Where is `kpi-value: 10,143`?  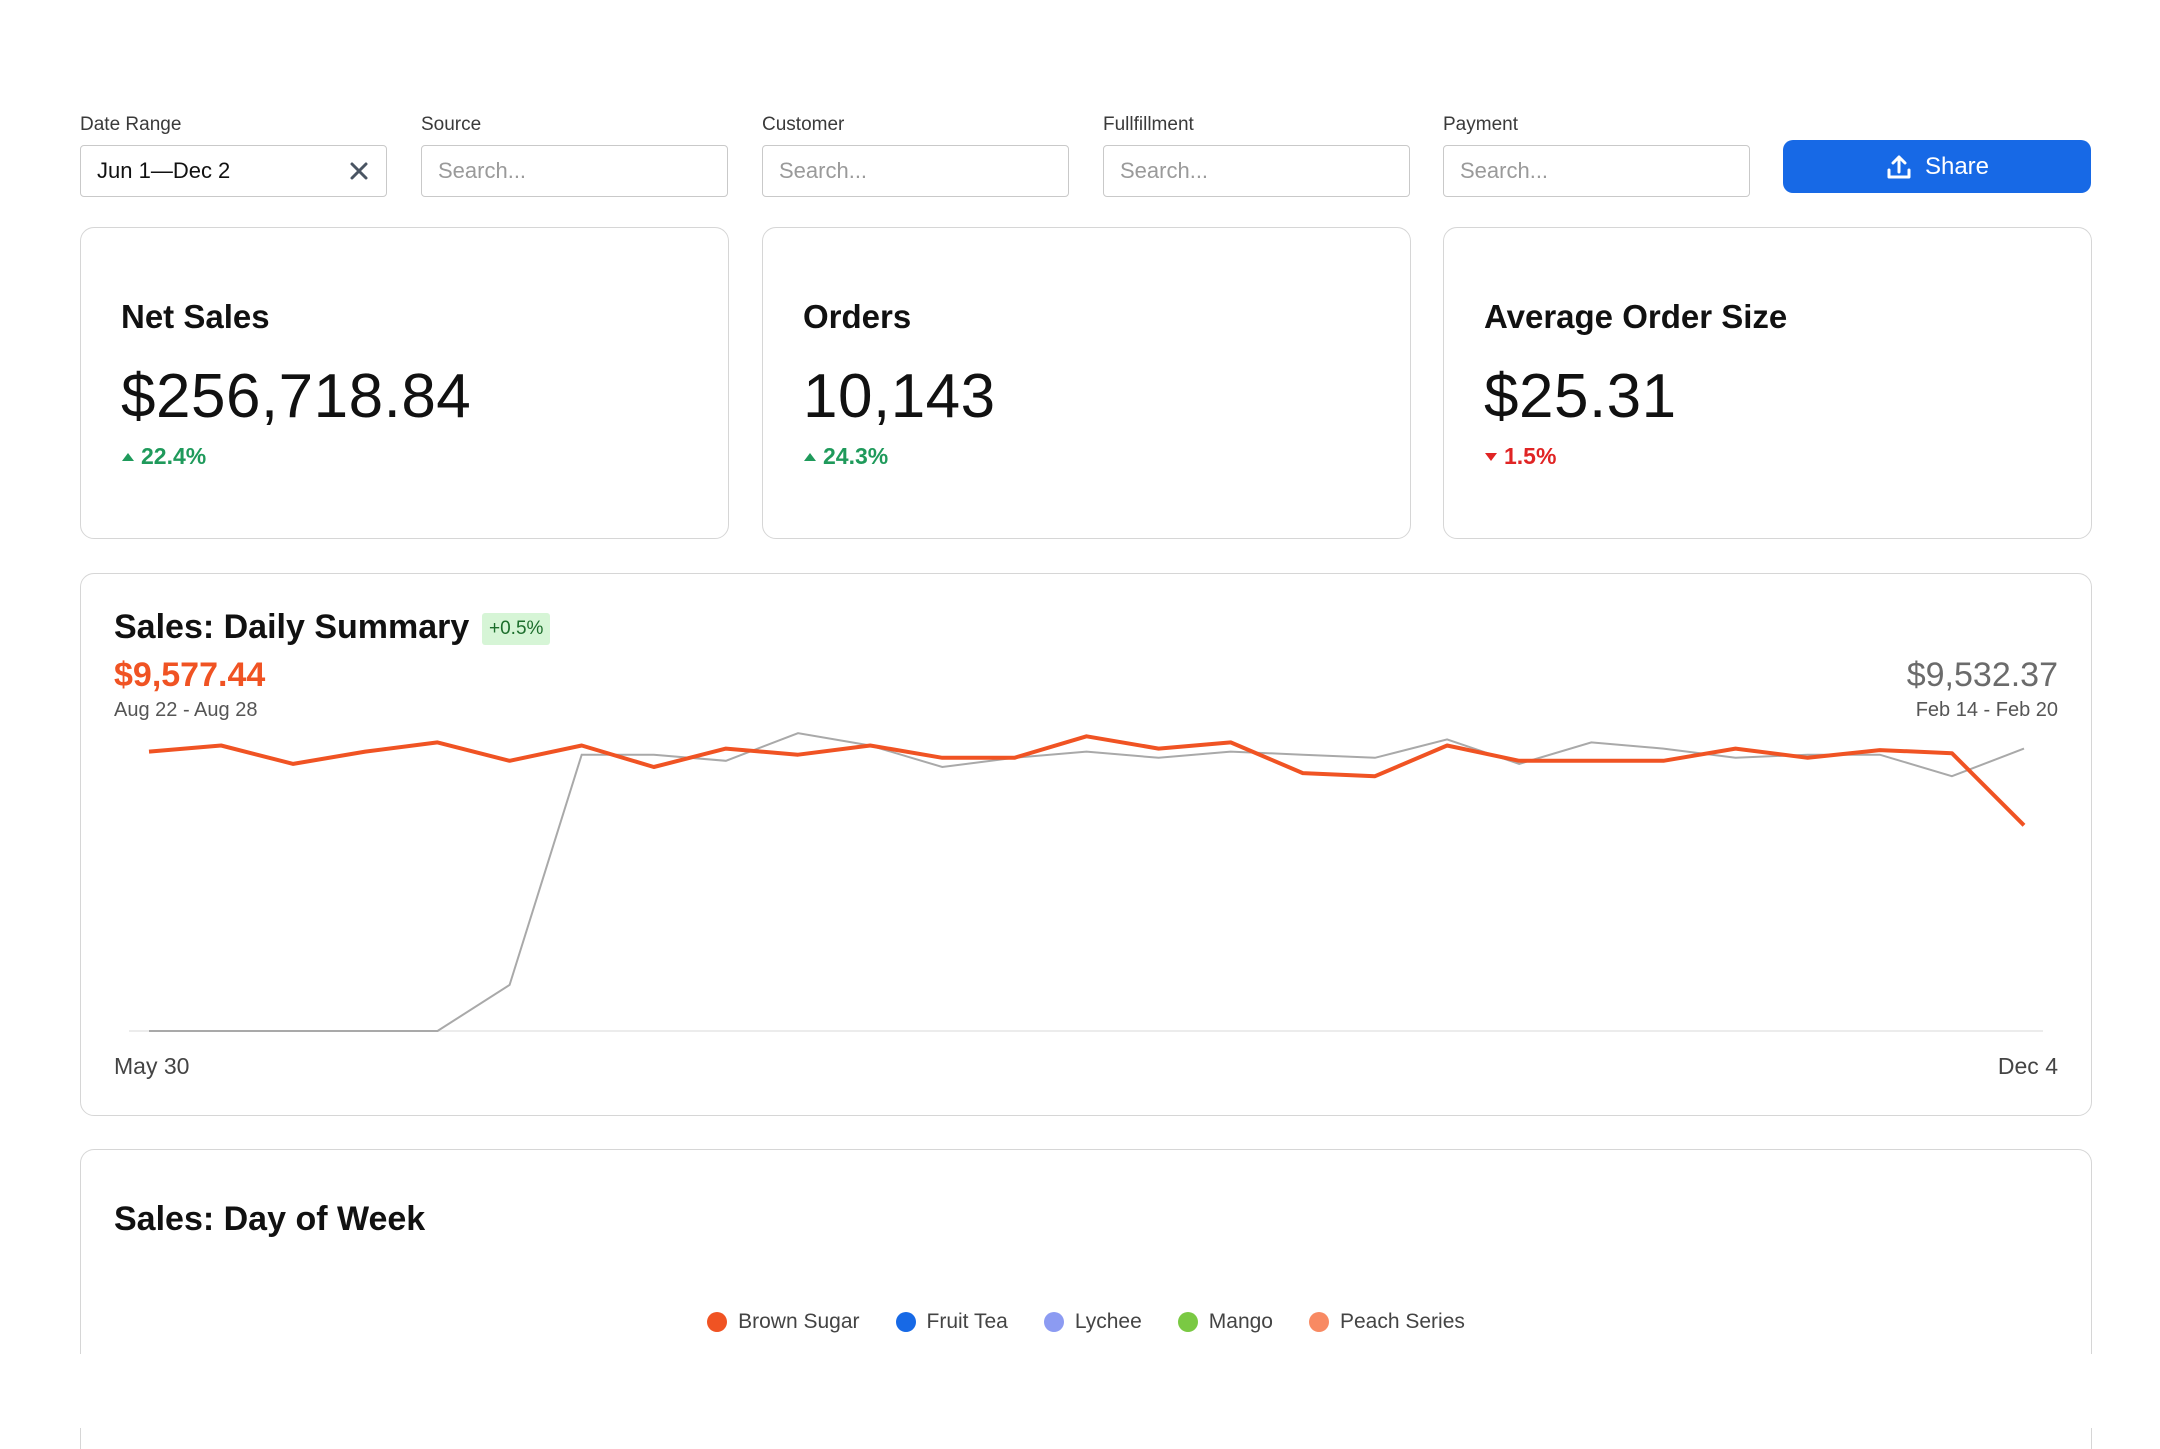
kpi-value: 10,143 is located at coordinates (899, 396).